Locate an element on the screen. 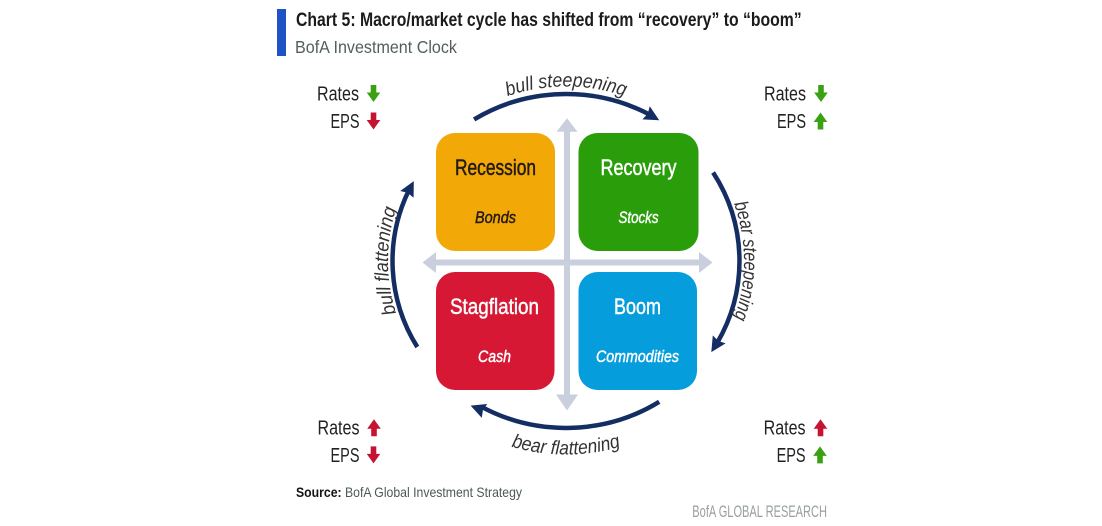 The height and width of the screenshot is (526, 1102). svg-text: Stagflation is located at coordinates (494, 306).